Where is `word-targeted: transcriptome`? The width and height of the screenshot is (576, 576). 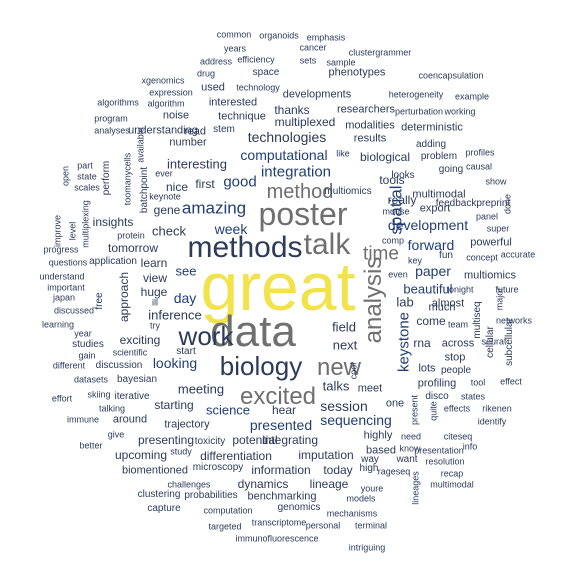 word-targeted: transcriptome is located at coordinates (279, 522).